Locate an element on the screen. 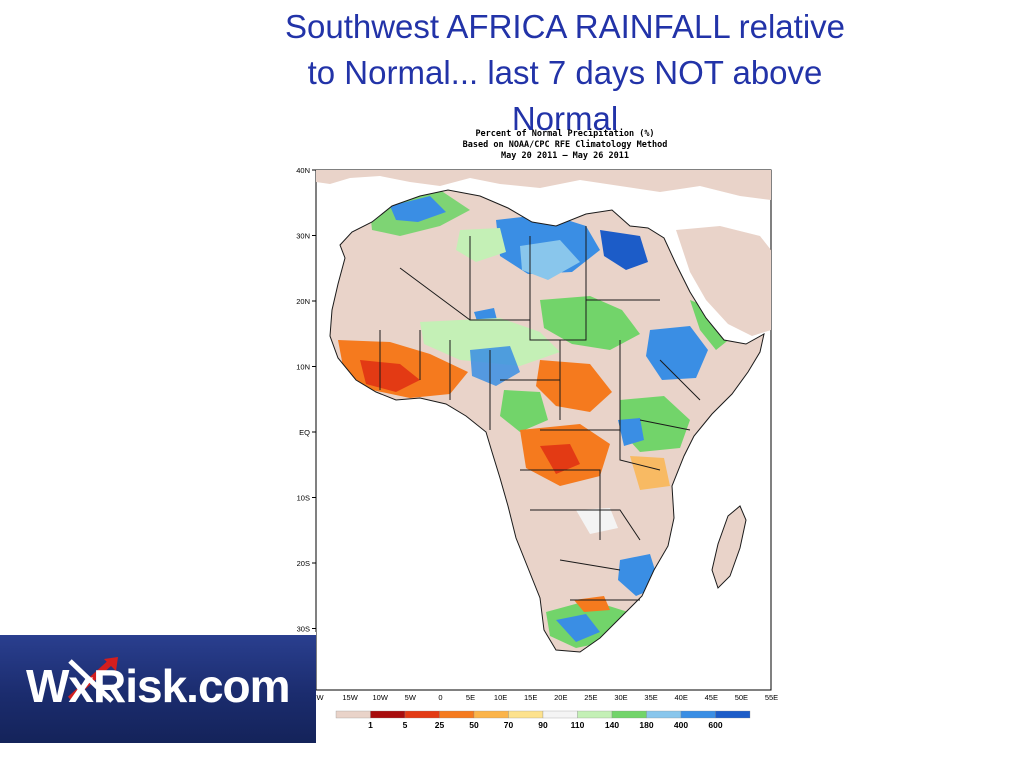 This screenshot has width=1024, height=768. patch-libya-lightblue is located at coordinates (550, 260).